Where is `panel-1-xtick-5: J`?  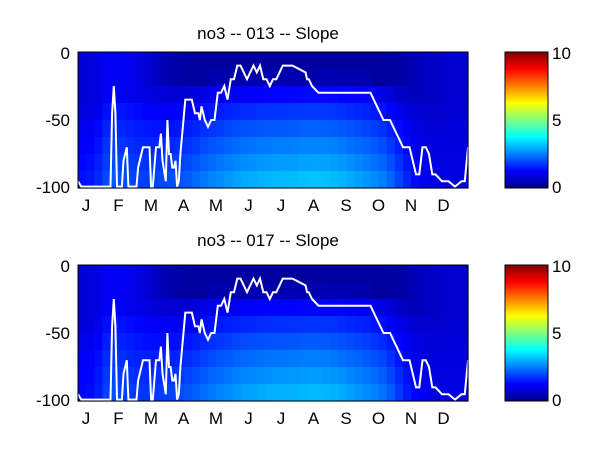 panel-1-xtick-5: J is located at coordinates (248, 205).